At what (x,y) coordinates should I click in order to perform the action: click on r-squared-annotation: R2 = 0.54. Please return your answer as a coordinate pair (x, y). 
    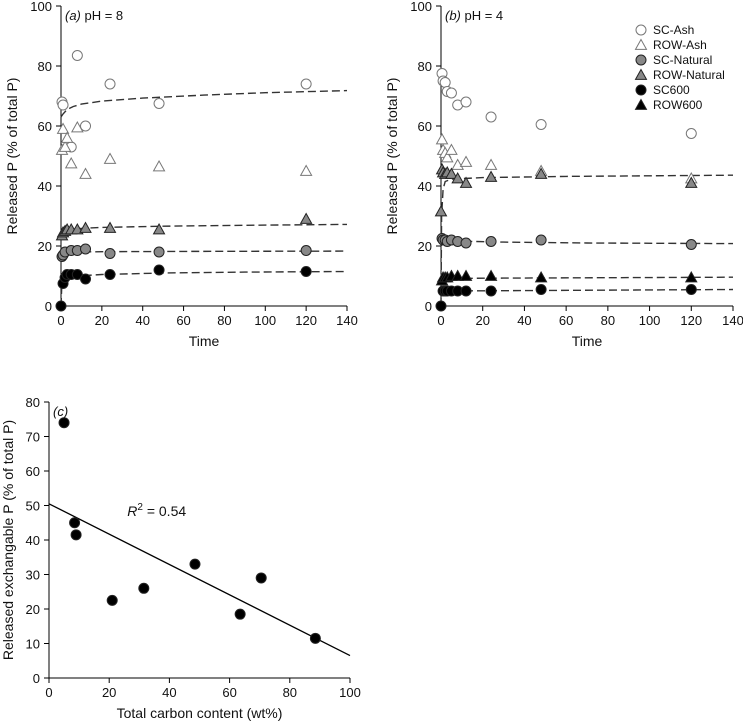
    Looking at the image, I should click on (156, 510).